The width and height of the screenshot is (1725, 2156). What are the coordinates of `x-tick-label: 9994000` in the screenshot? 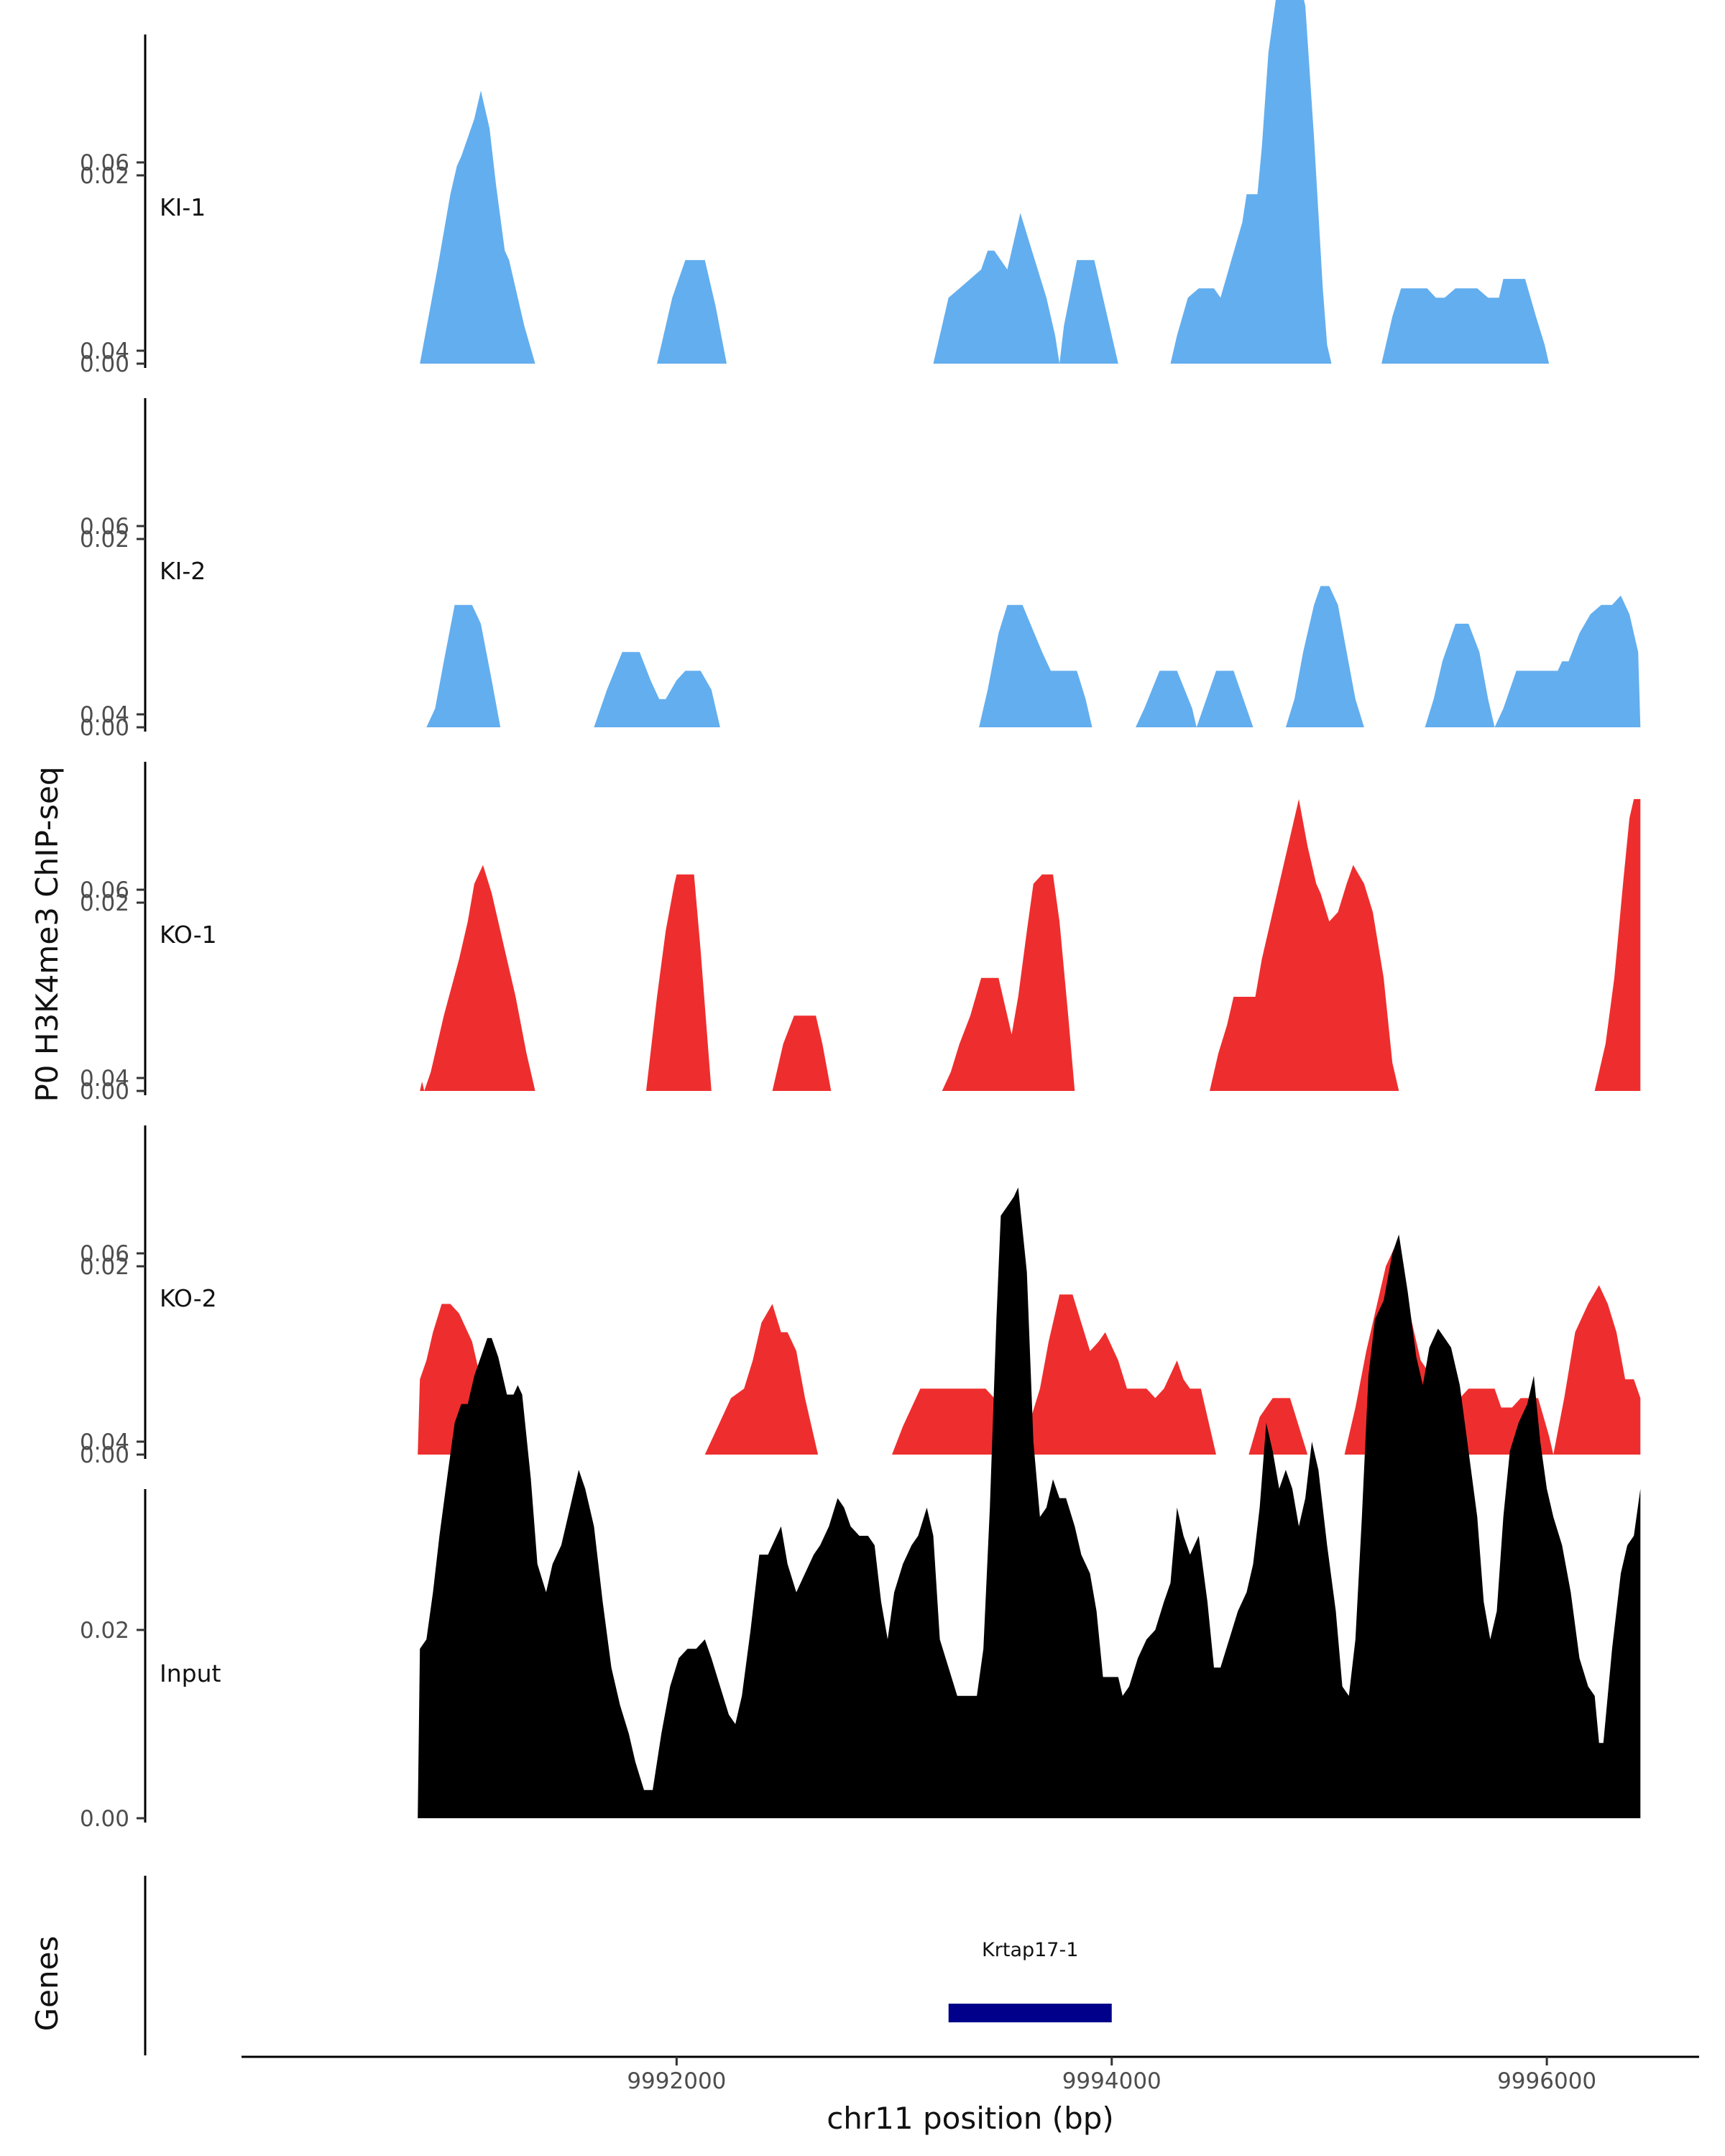 It's located at (1112, 2081).